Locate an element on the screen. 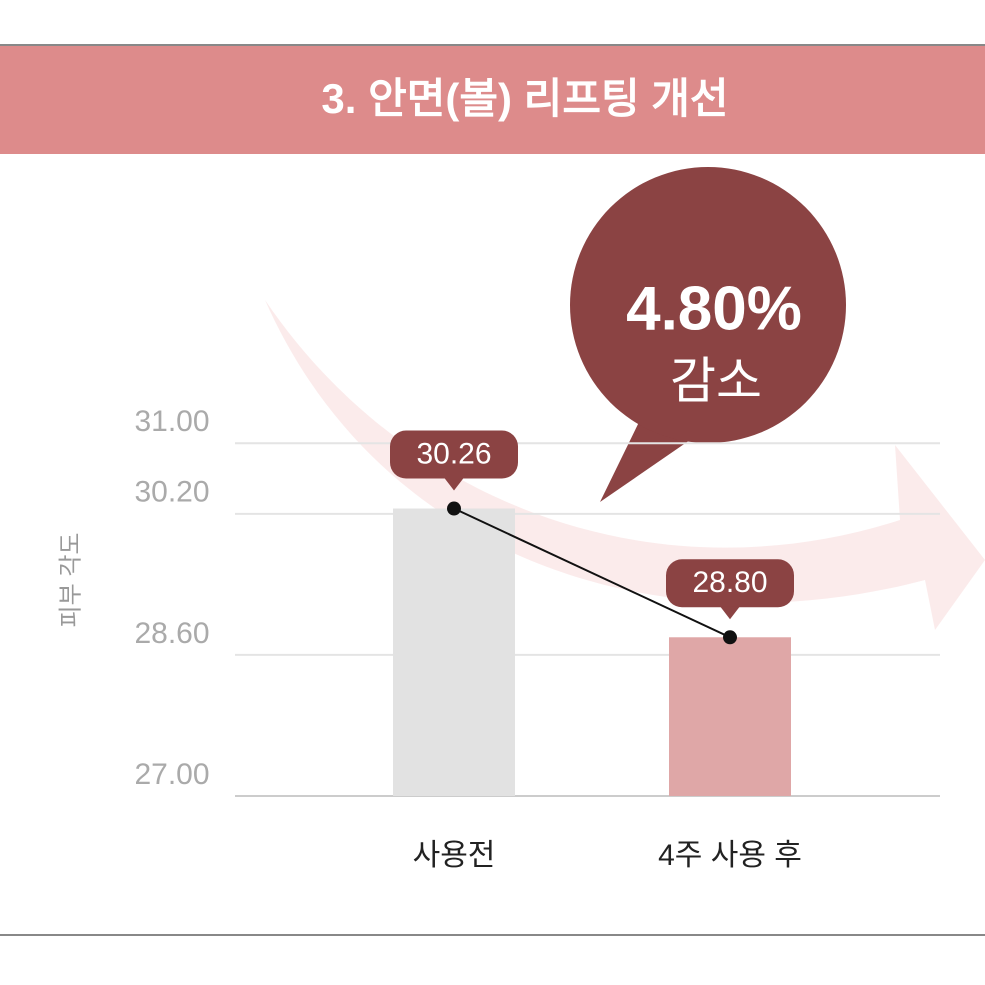  x-tick-label: 4주 사용 후 is located at coordinates (730, 855).